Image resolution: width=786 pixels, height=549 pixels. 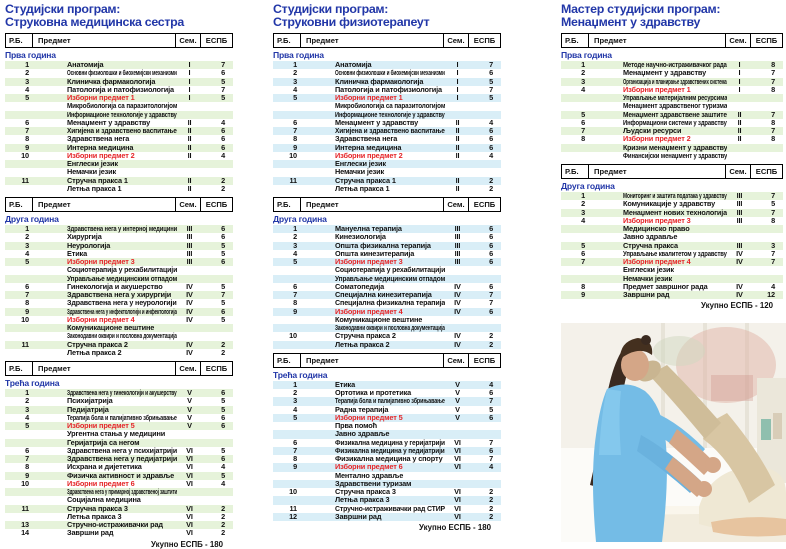 I want to click on row-number-cell: 1, so click(x=27, y=228).